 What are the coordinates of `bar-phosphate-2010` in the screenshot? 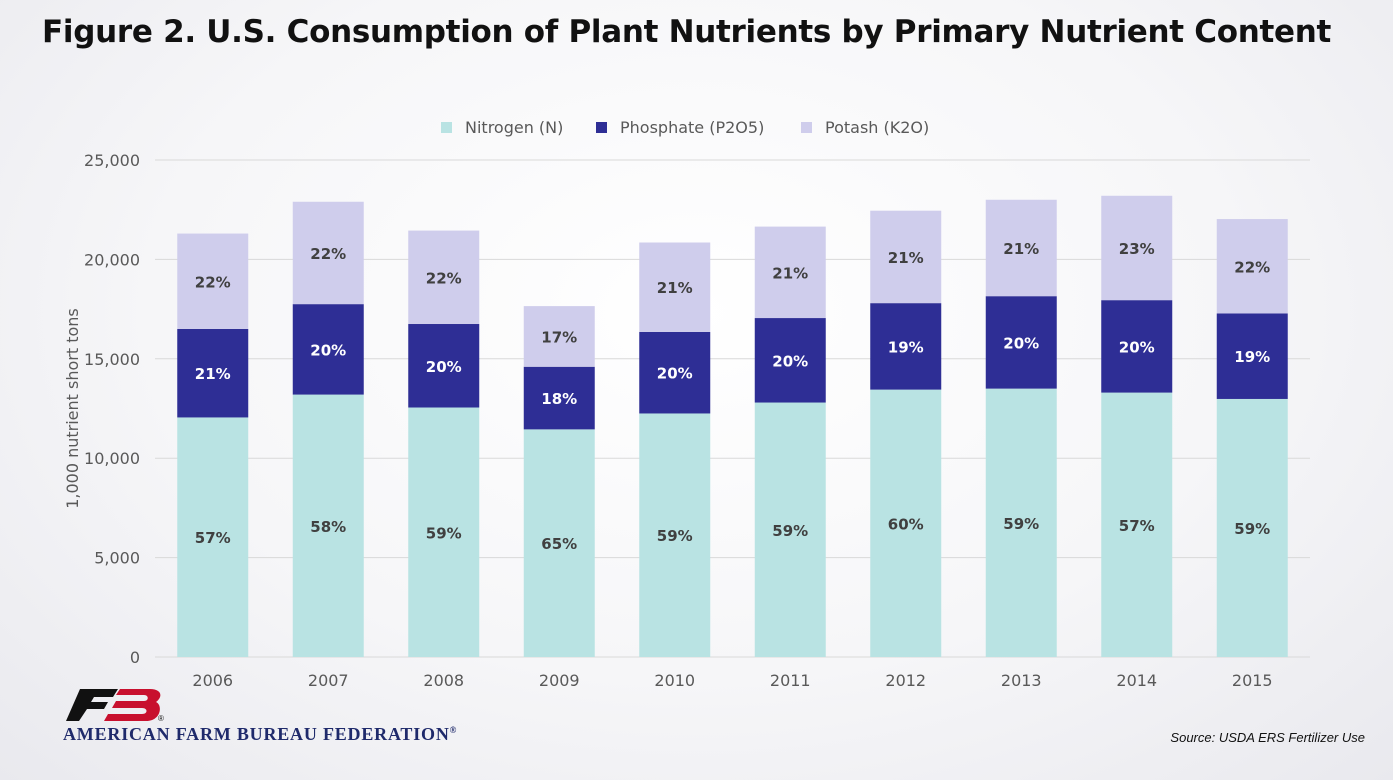 It's located at (675, 372).